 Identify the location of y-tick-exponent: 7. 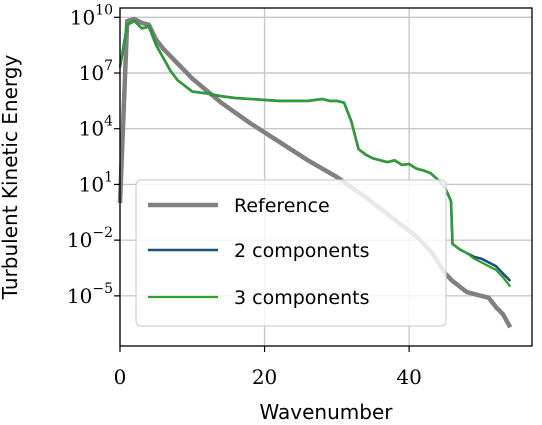
(108, 66).